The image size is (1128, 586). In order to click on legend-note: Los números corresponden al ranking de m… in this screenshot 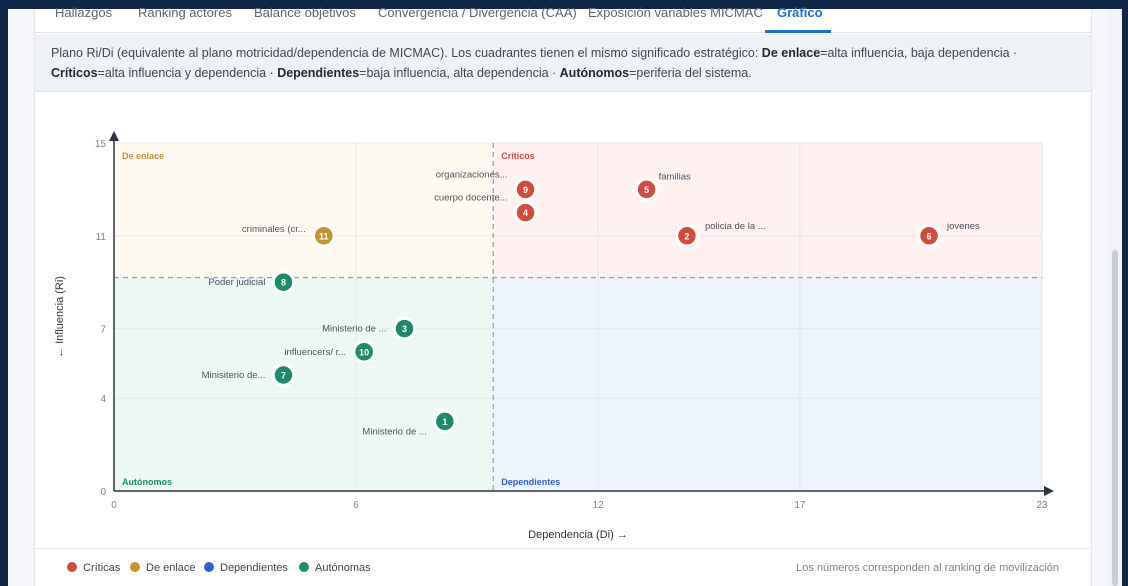, I will do `click(927, 568)`.